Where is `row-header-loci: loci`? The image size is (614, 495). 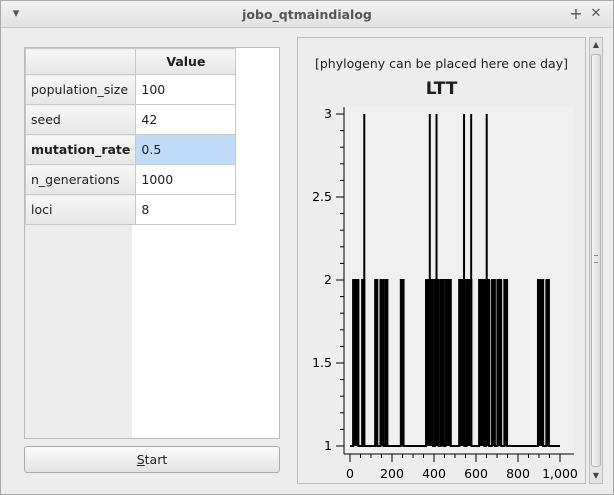 row-header-loci: loci is located at coordinates (80, 209).